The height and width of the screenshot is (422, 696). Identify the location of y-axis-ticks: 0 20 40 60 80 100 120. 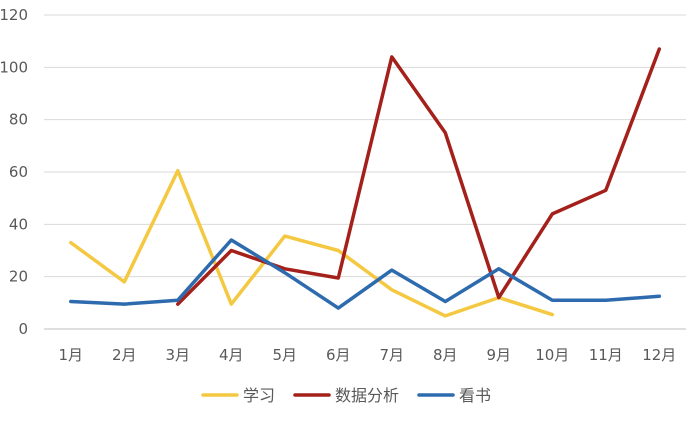
(14, 172).